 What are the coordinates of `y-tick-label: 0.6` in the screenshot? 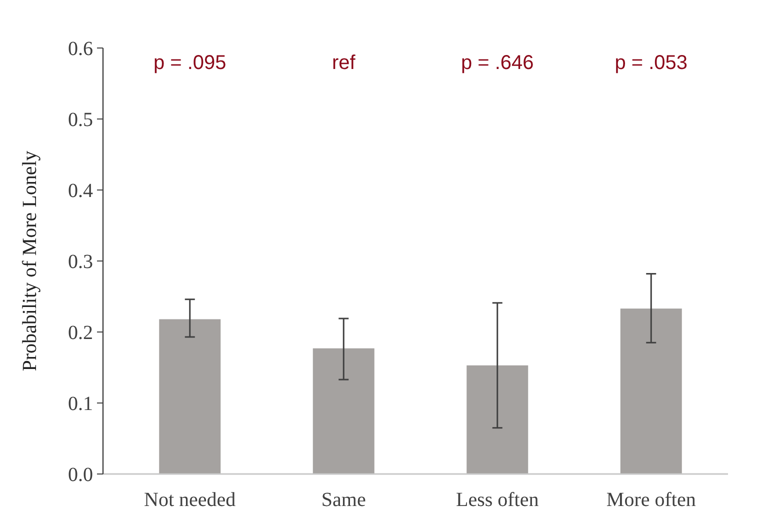 It's located at (80, 49).